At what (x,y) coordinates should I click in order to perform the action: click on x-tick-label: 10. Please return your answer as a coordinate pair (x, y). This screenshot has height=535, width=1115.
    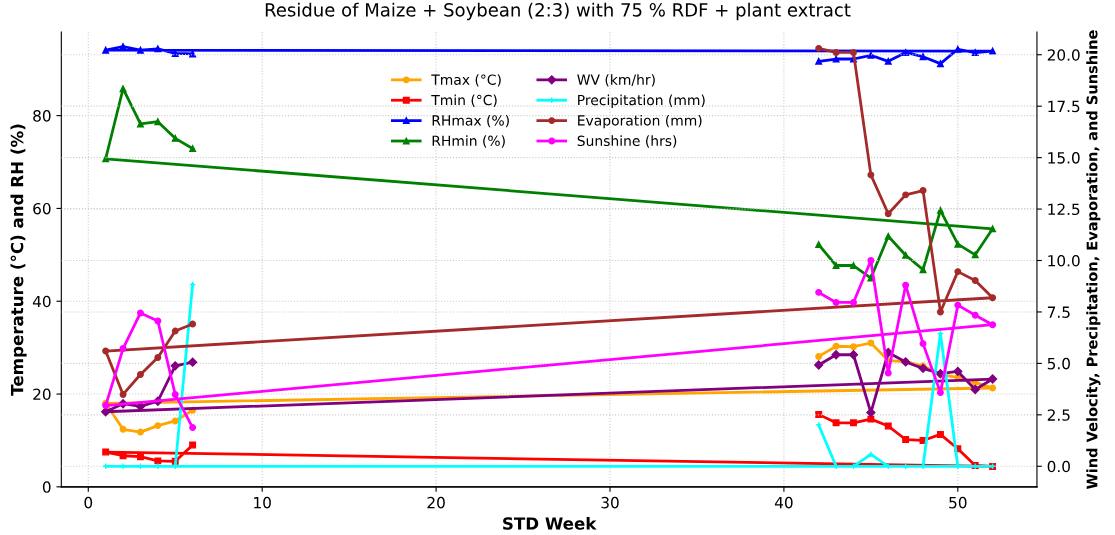
    Looking at the image, I should click on (262, 502).